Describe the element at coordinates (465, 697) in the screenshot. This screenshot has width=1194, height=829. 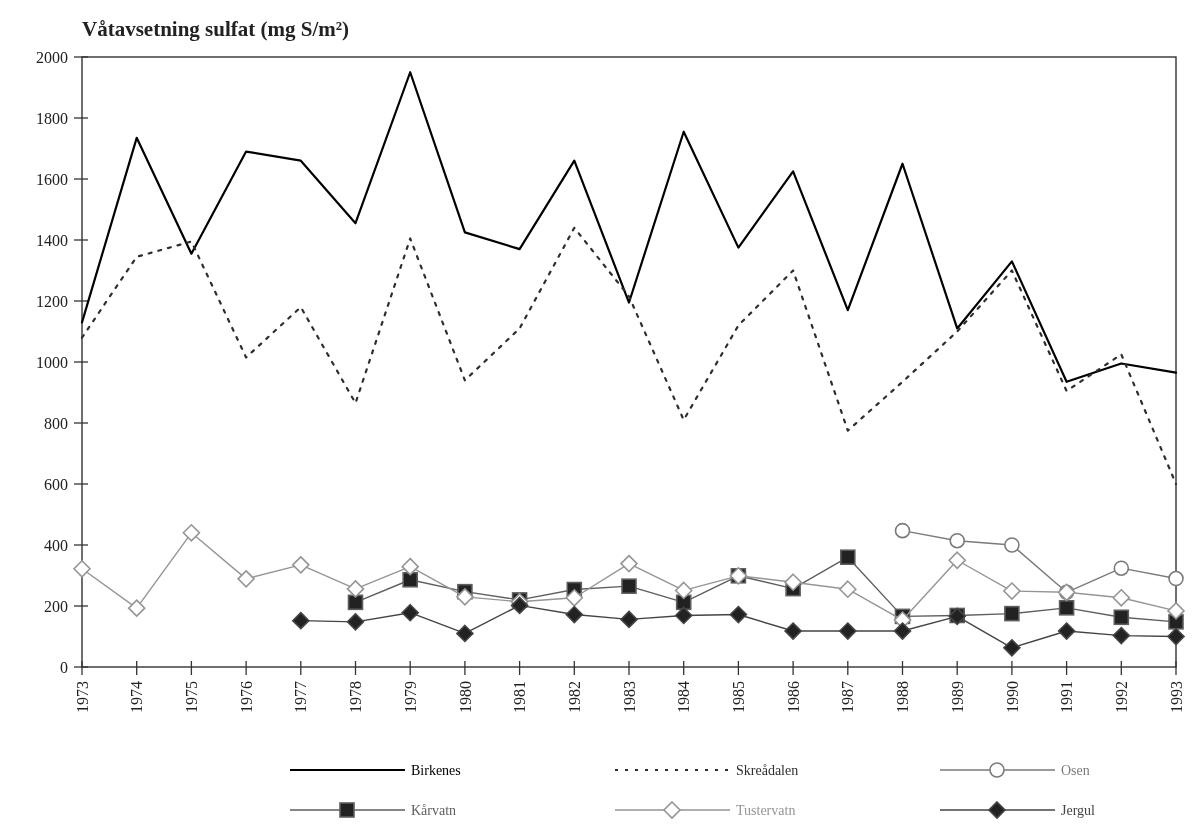
I see `x-tick-label: 1980` at that location.